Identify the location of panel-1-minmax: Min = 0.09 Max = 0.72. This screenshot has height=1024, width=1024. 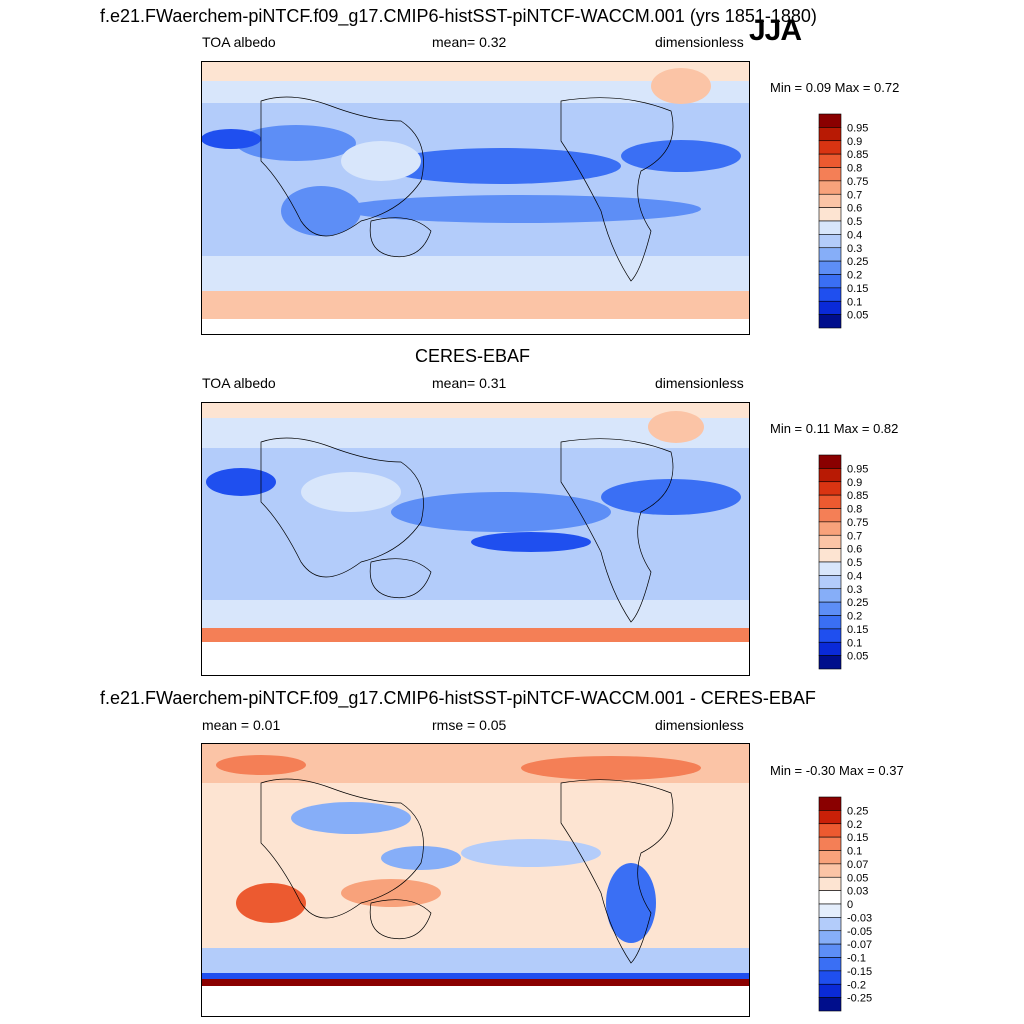
(835, 87).